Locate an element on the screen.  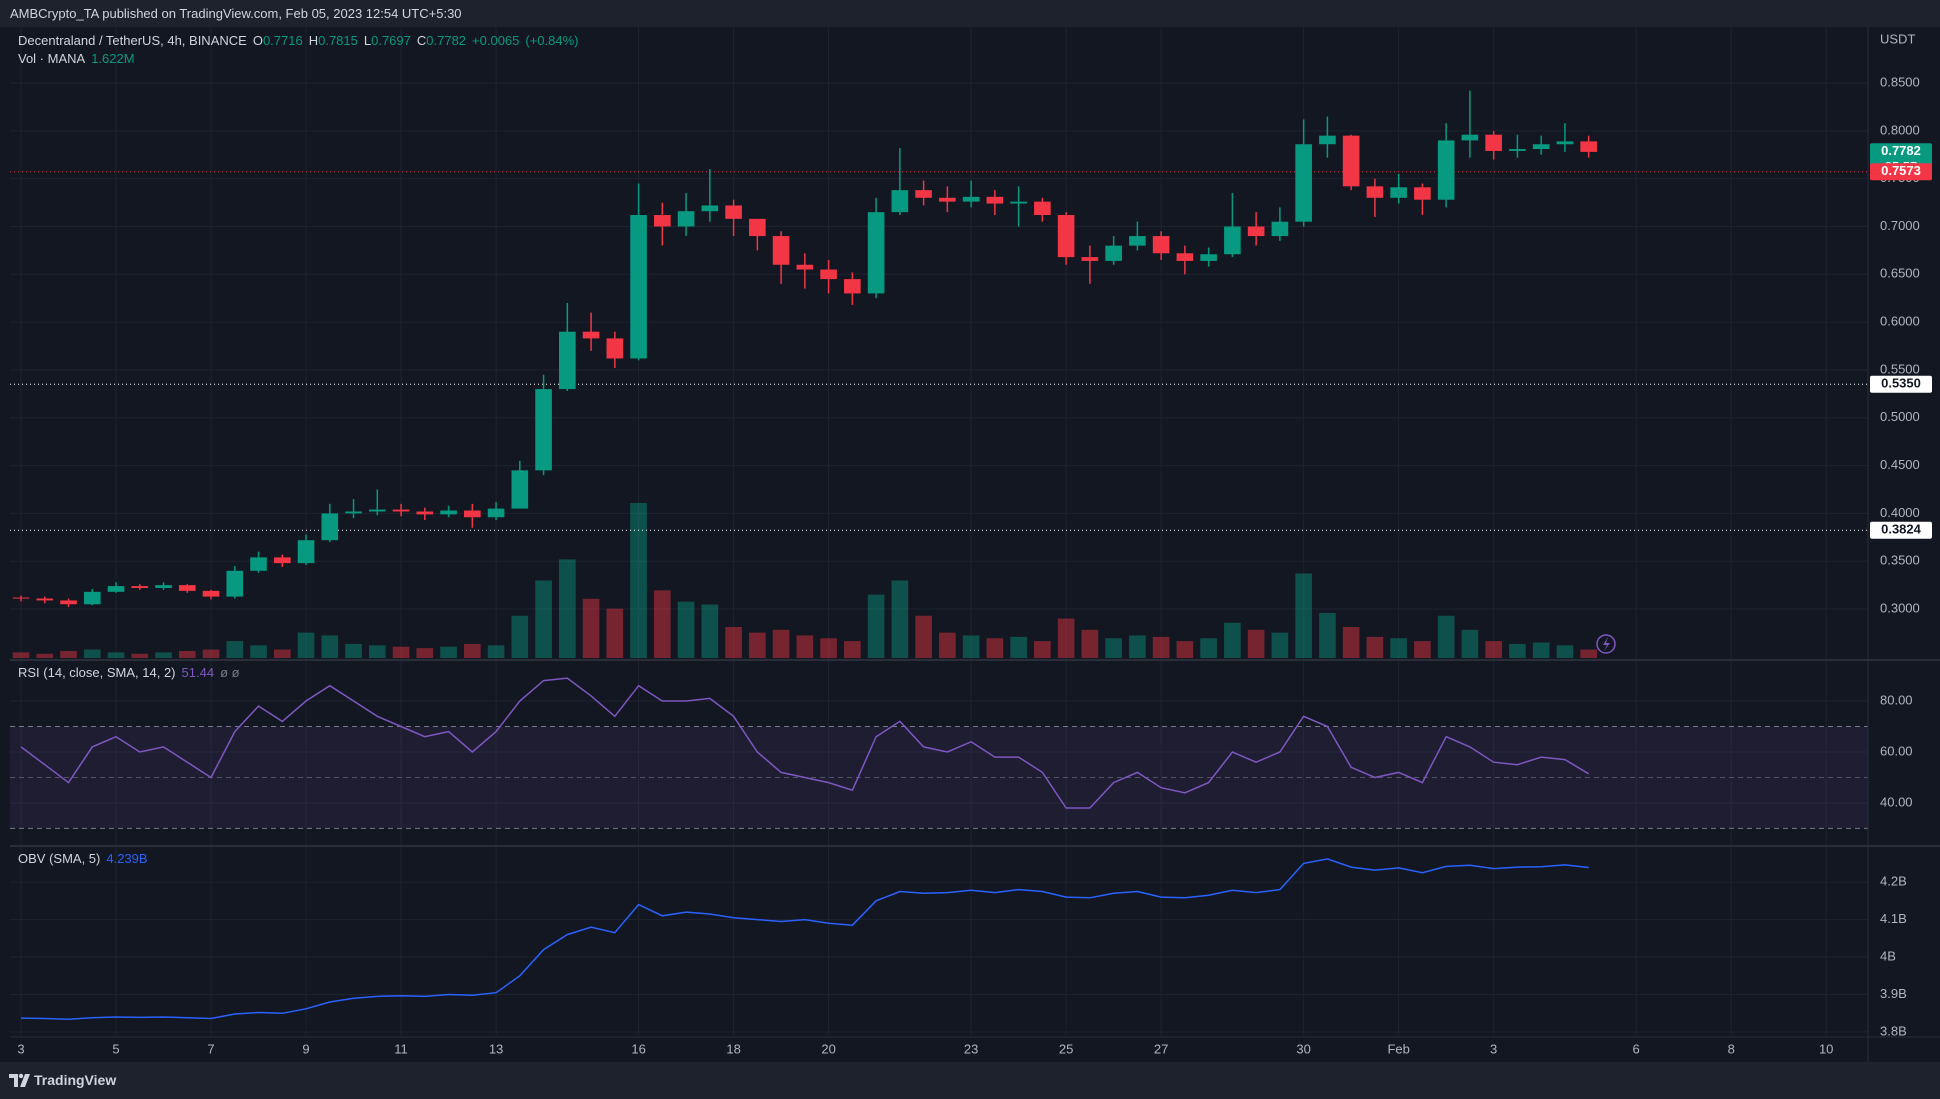
ohlc: C0.7782 is located at coordinates (441, 40).